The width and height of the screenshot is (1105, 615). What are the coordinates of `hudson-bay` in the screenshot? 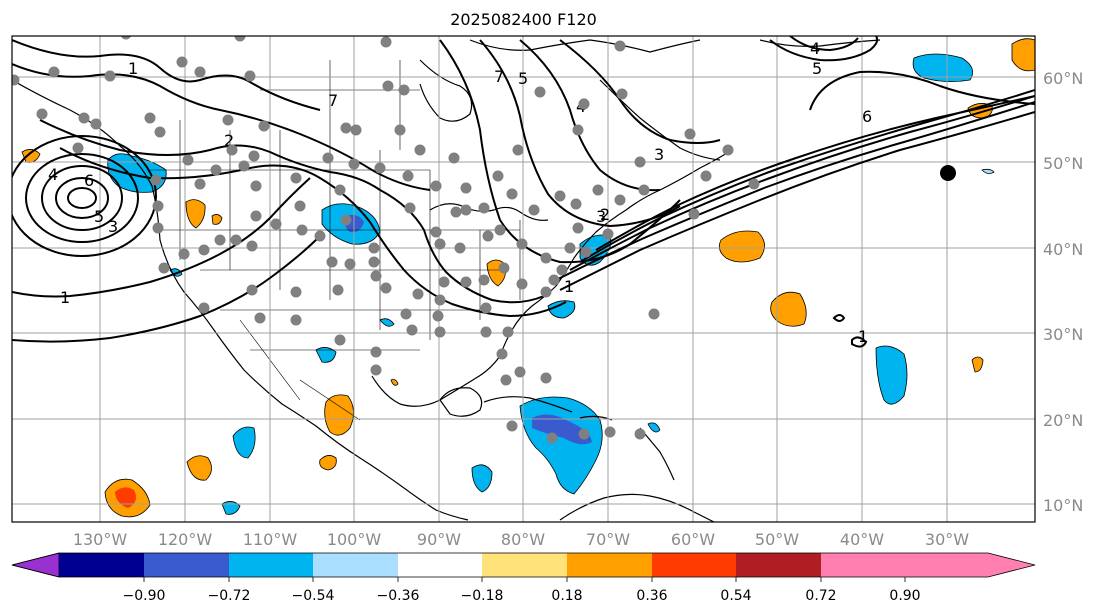 It's located at (446, 90).